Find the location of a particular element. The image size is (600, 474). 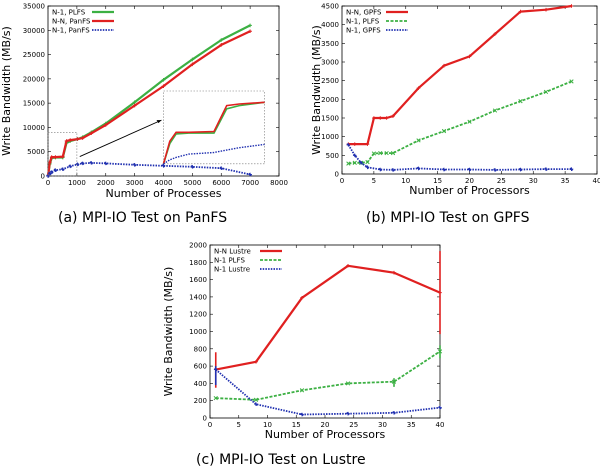

y-tick-label: 2500 is located at coordinates (330, 81).